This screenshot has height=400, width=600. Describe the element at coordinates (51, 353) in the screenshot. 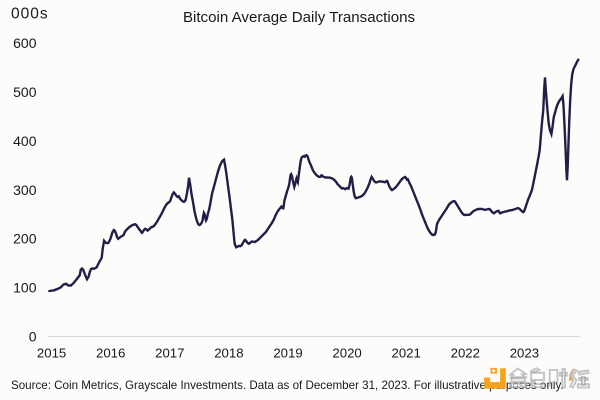

I see `svg-text: 2015` at that location.